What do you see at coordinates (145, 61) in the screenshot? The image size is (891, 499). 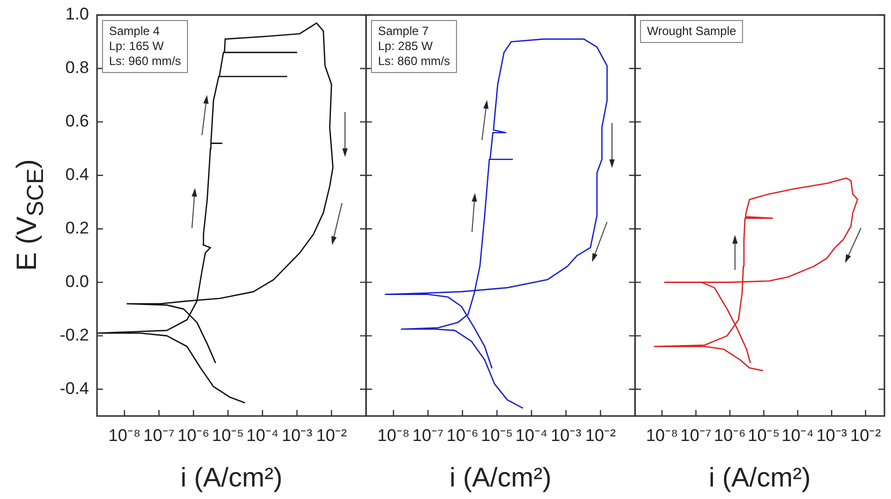 I see `annotation: Ls: 960 mm/s` at bounding box center [145, 61].